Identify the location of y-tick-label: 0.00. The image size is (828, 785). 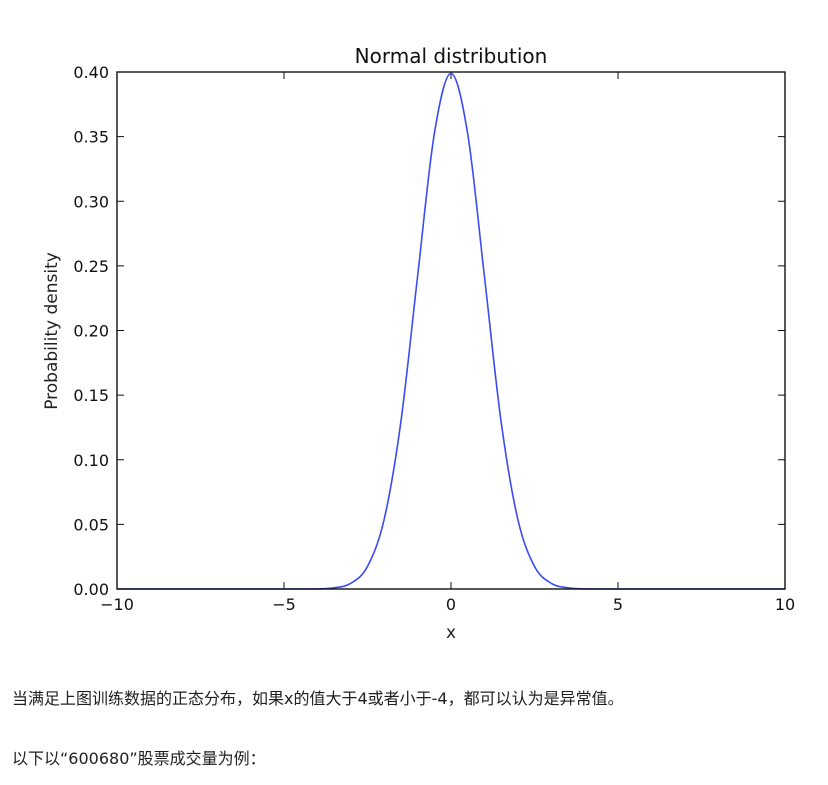
(91, 589).